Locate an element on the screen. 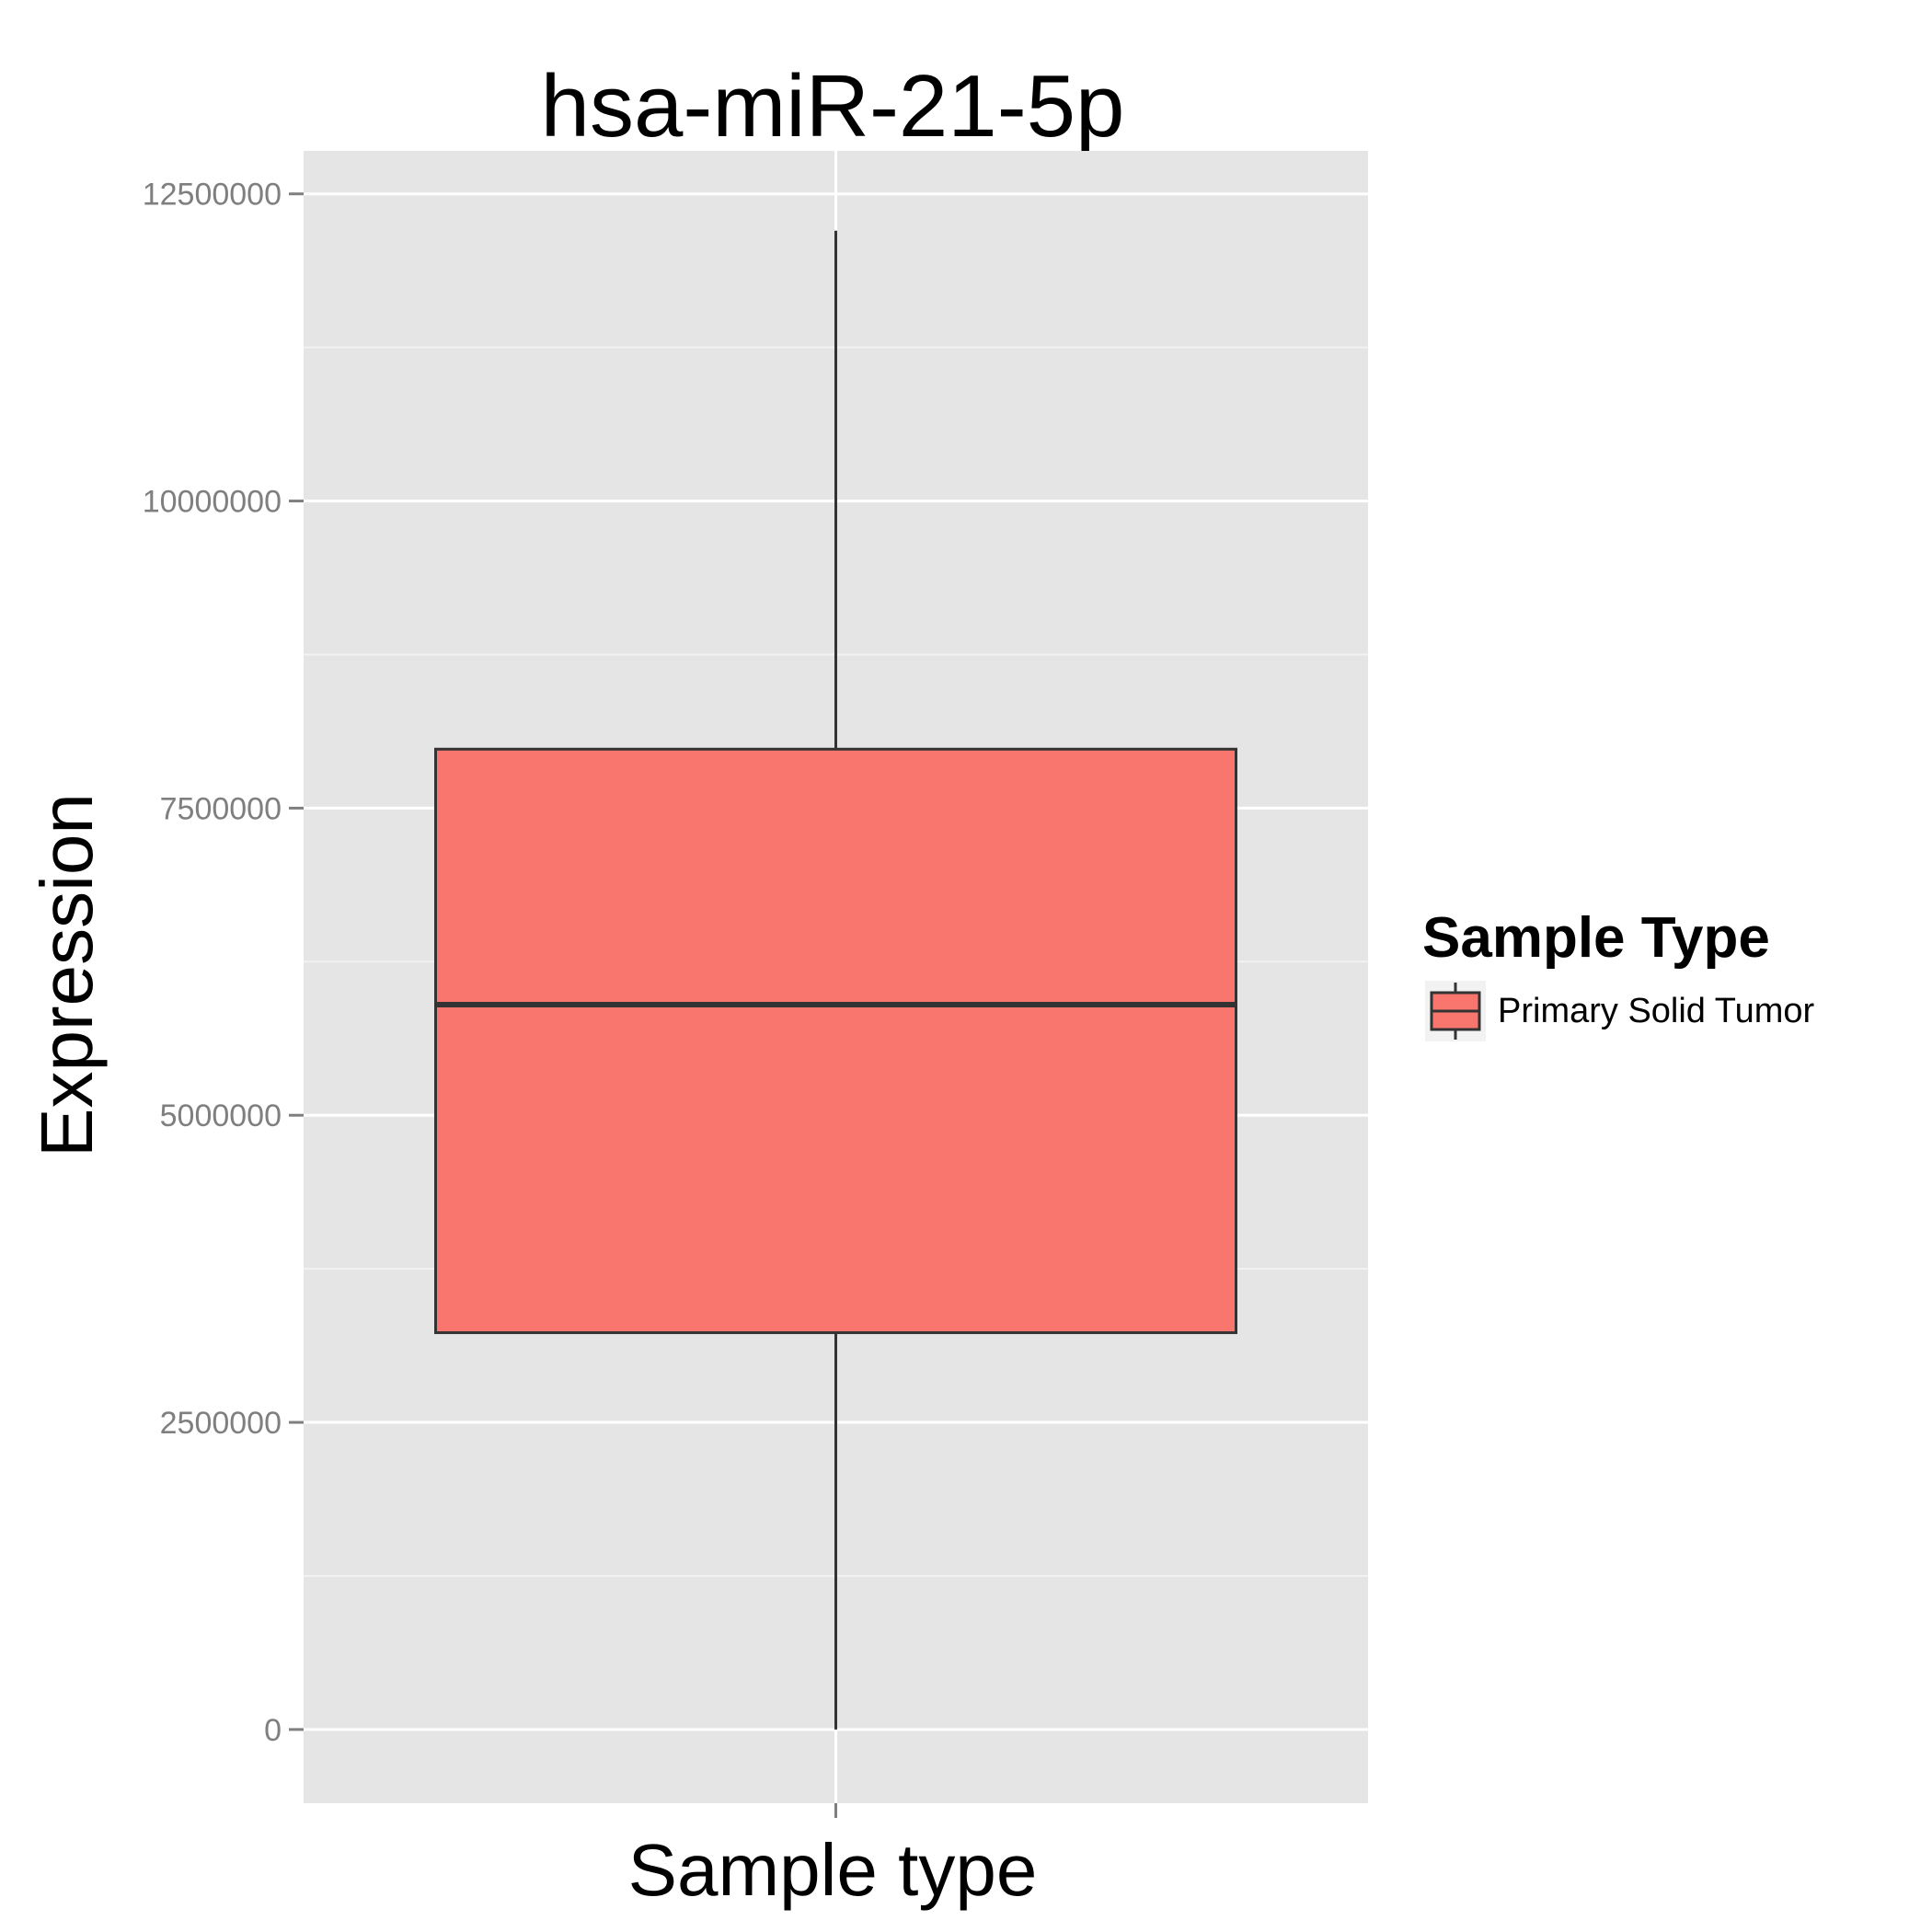  y-axis-tick-labels: 0 2500000 5000000 7500000 10000000 12500000 is located at coordinates (212, 963).